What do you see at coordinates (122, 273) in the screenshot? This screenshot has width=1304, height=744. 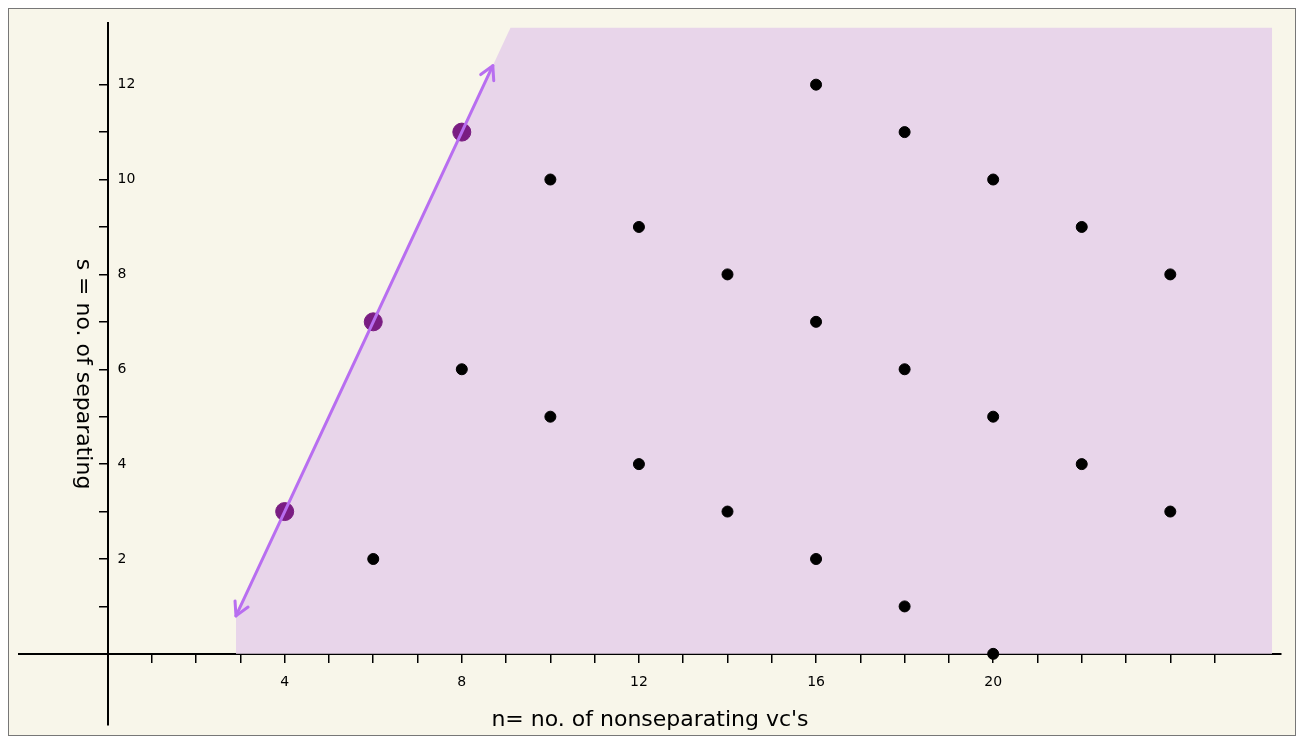 I see `y-tick-label: 8` at bounding box center [122, 273].